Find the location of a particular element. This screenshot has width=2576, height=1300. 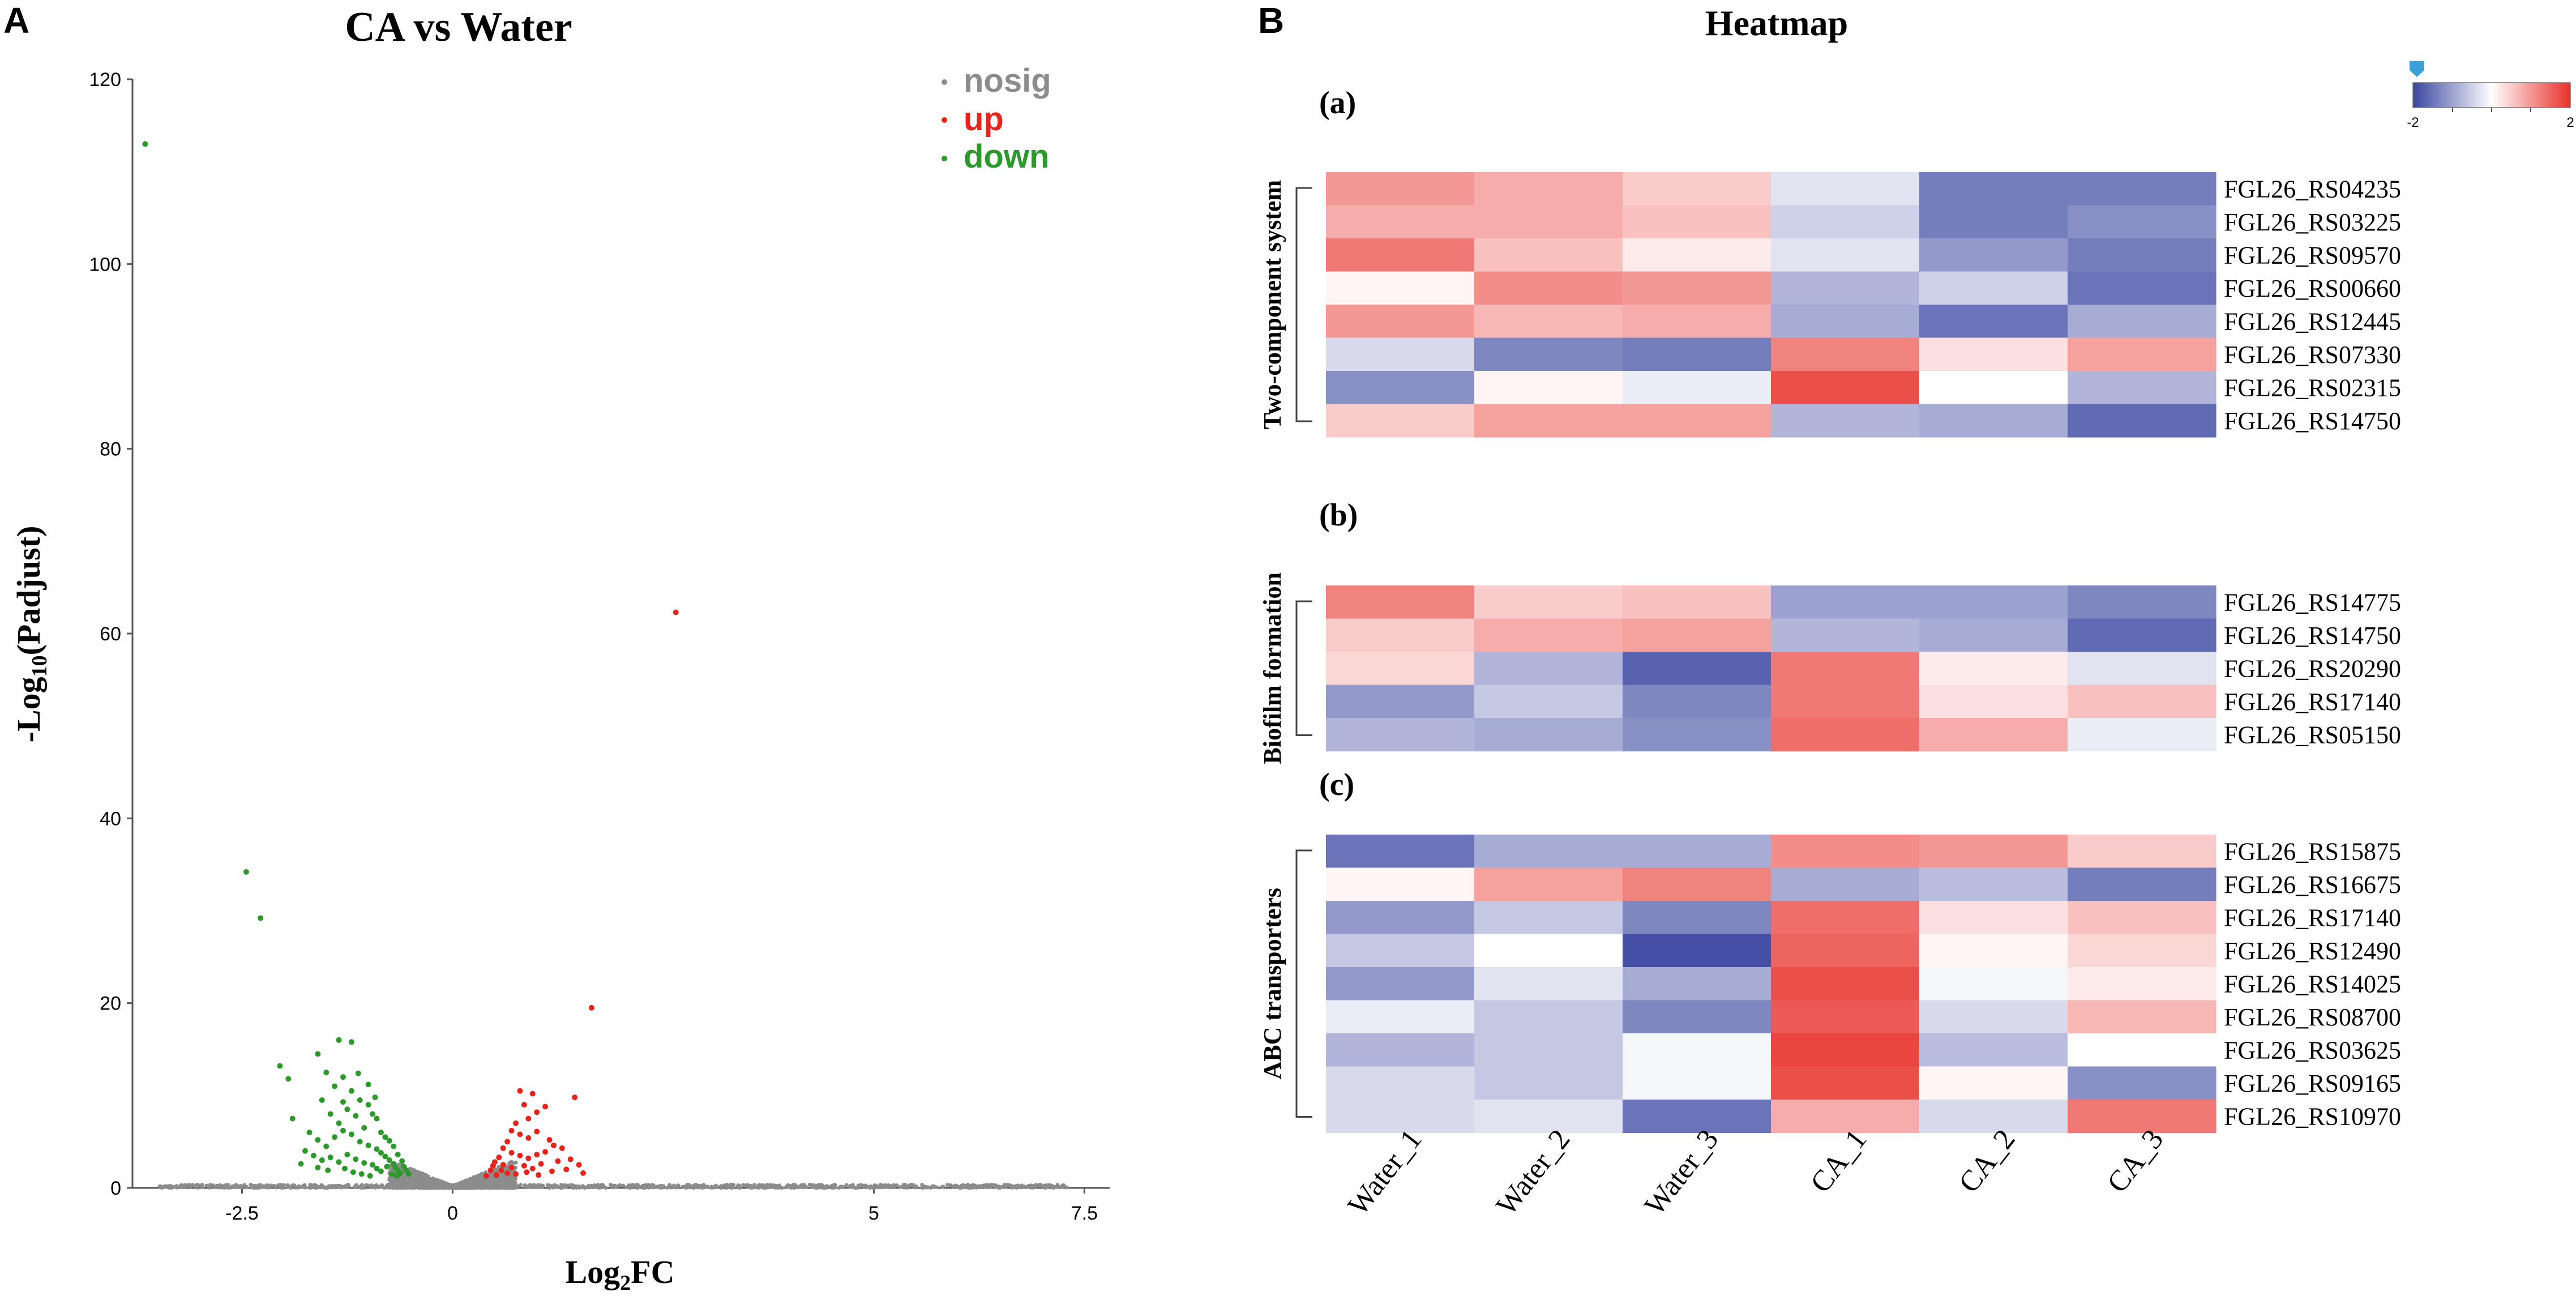

group-label: Two-component system is located at coordinates (1272, 304).